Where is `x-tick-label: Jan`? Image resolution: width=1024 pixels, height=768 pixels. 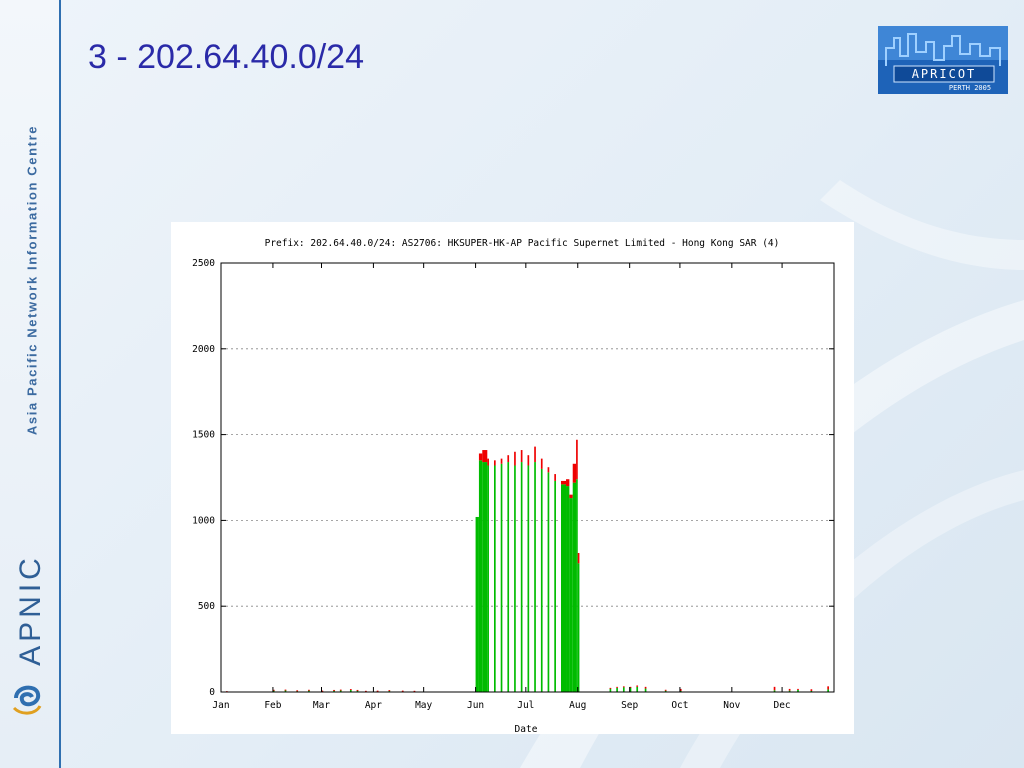
x-tick-label: Jan is located at coordinates (220, 705).